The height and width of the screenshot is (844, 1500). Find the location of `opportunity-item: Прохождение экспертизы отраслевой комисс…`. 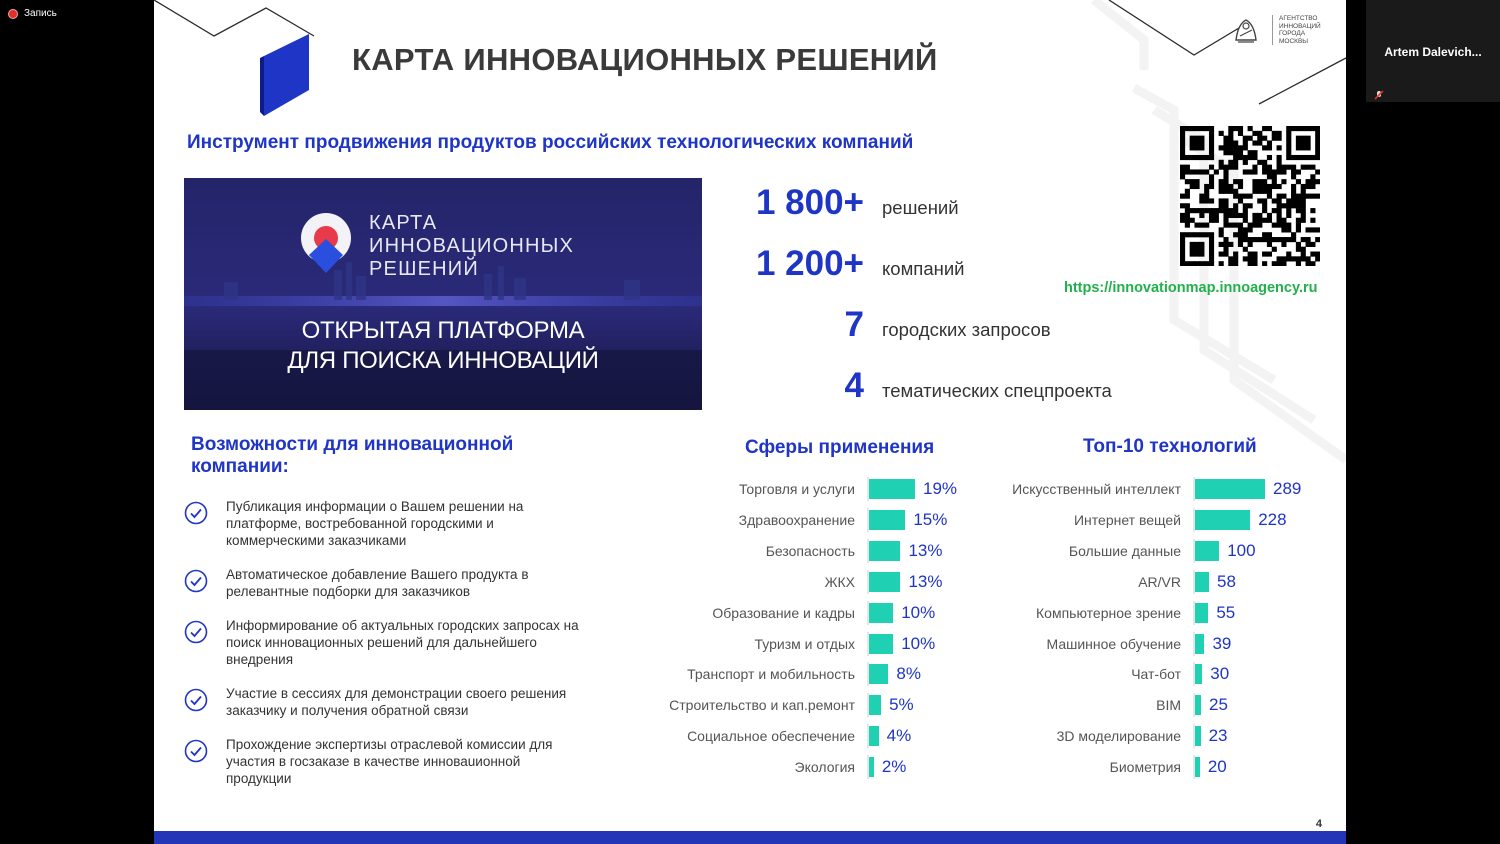

opportunity-item: Прохождение экспертизы отраслевой комисс… is located at coordinates (385, 761).